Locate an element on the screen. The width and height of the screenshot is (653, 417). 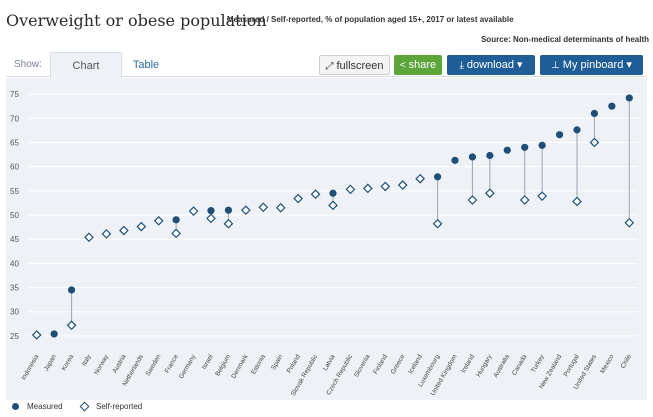
expand-icon: ⤢ is located at coordinates (329, 66).